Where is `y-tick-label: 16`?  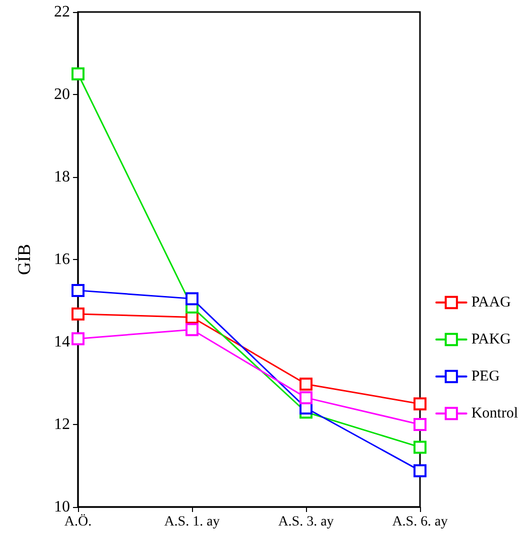 y-tick-label: 16 is located at coordinates (62, 259).